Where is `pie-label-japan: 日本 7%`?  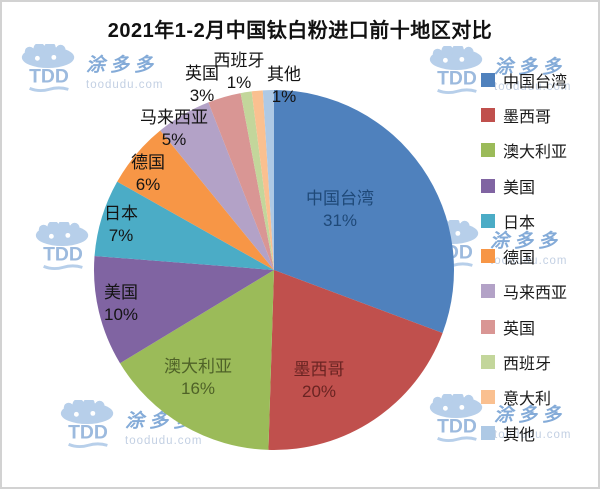
pie-label-japan: 日本 7% is located at coordinates (121, 224).